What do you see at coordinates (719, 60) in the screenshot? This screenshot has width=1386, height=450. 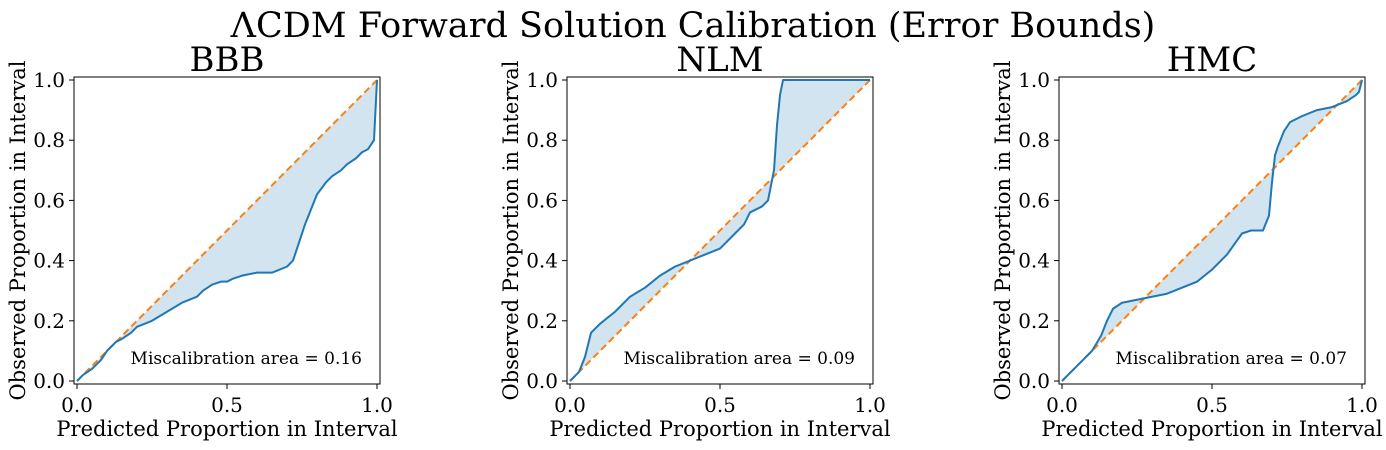 I see `panel-title: NLM` at bounding box center [719, 60].